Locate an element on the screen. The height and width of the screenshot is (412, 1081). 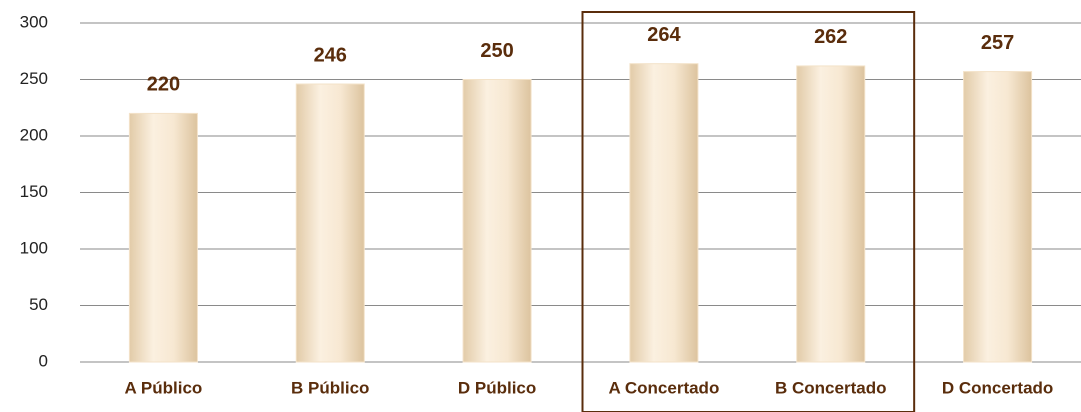
y-tick-label: 250 is located at coordinates (34, 78).